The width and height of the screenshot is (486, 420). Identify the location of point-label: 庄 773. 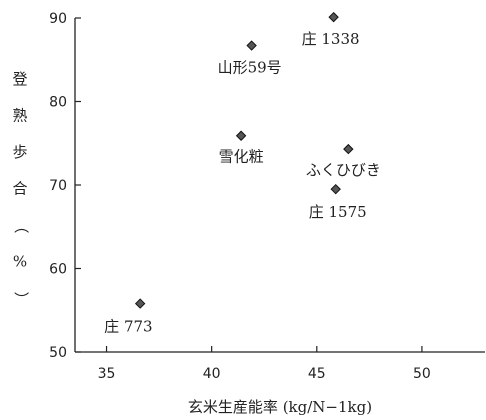
(128, 327).